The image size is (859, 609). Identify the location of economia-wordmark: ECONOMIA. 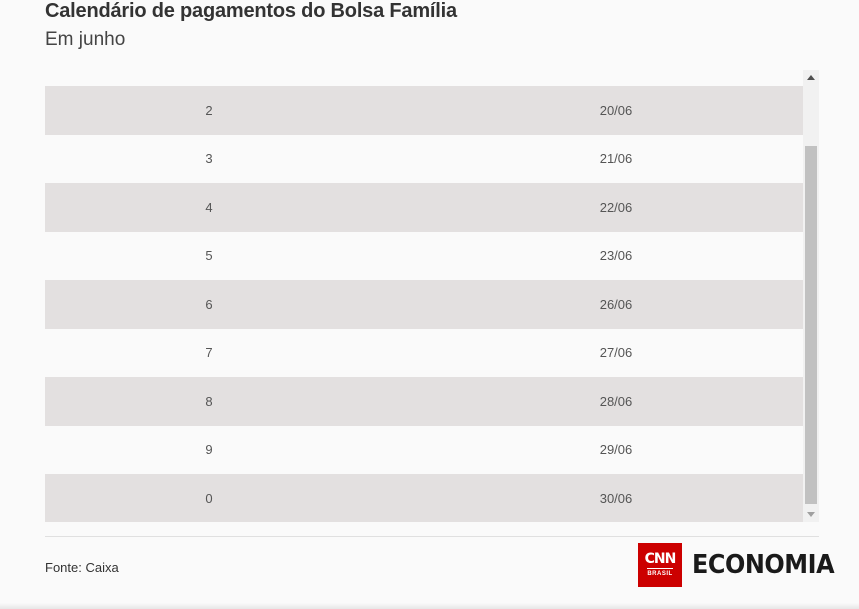
(763, 565).